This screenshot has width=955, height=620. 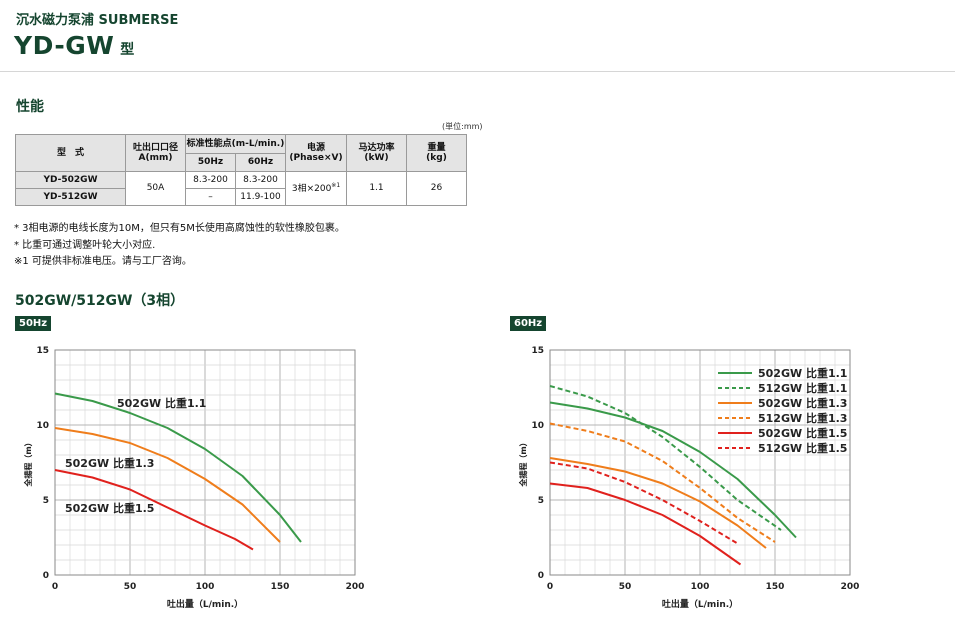 I want to click on series-label: 502GW 比重1.5, so click(x=109, y=508).